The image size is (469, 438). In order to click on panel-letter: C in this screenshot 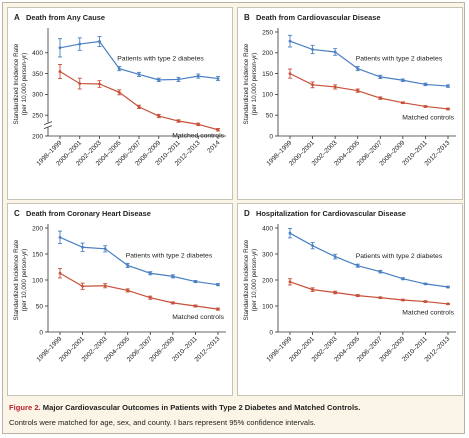, I will do `click(17, 213)`.